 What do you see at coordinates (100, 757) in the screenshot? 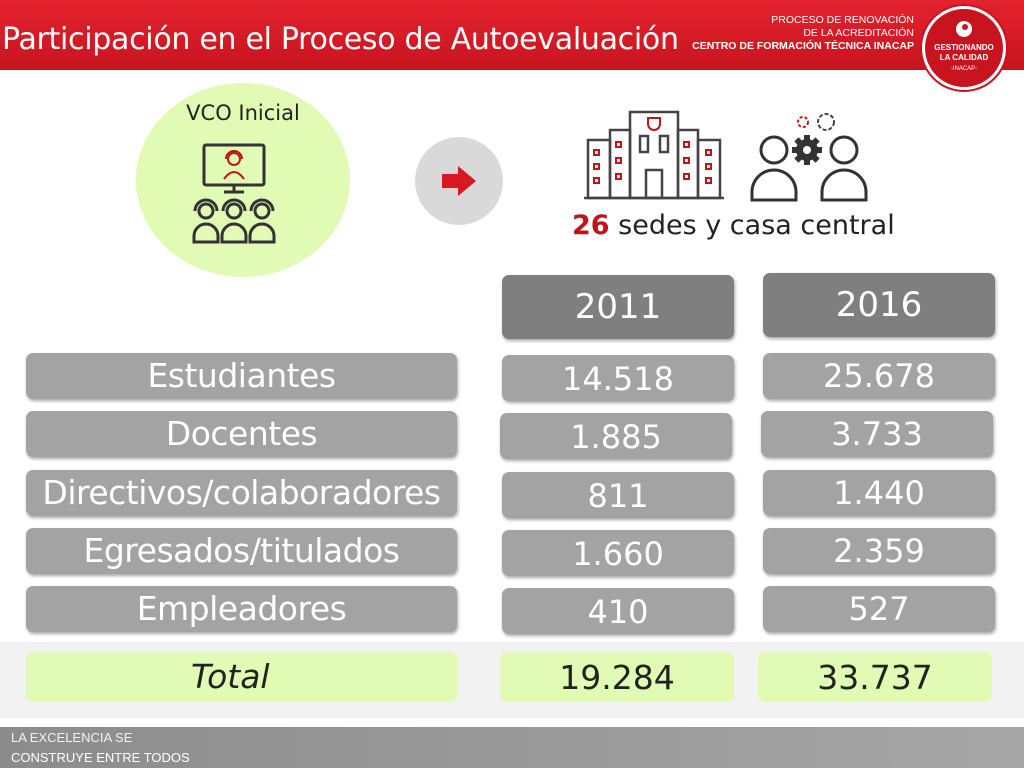
I see `footer-line2: CONSTRUYE ENTRE TODOS` at bounding box center [100, 757].